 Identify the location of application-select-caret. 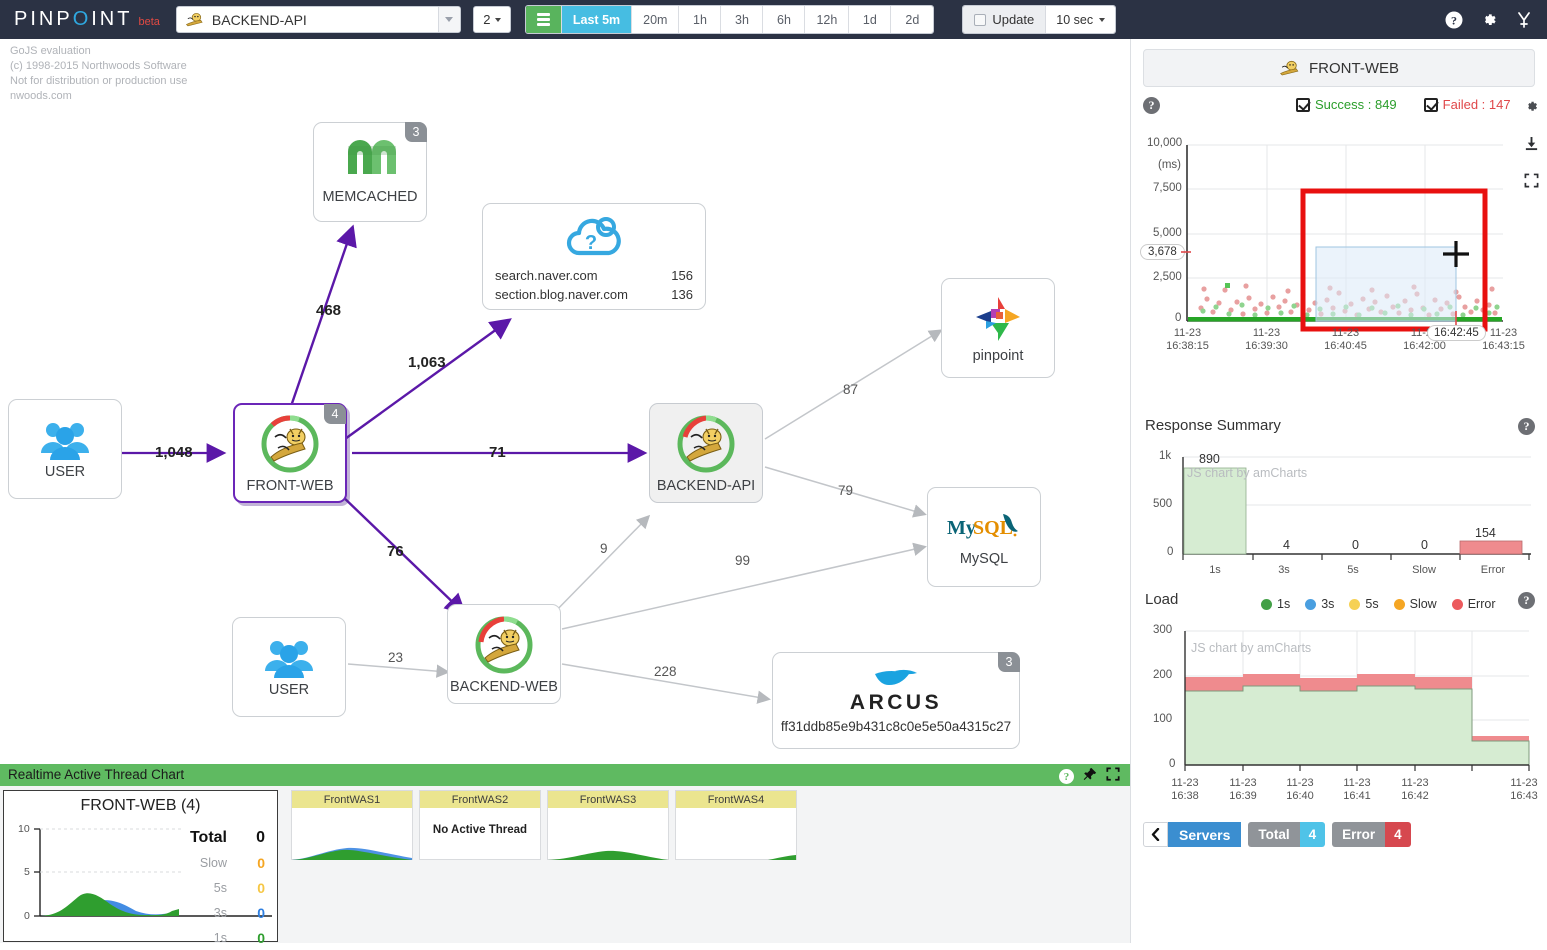
(448, 19).